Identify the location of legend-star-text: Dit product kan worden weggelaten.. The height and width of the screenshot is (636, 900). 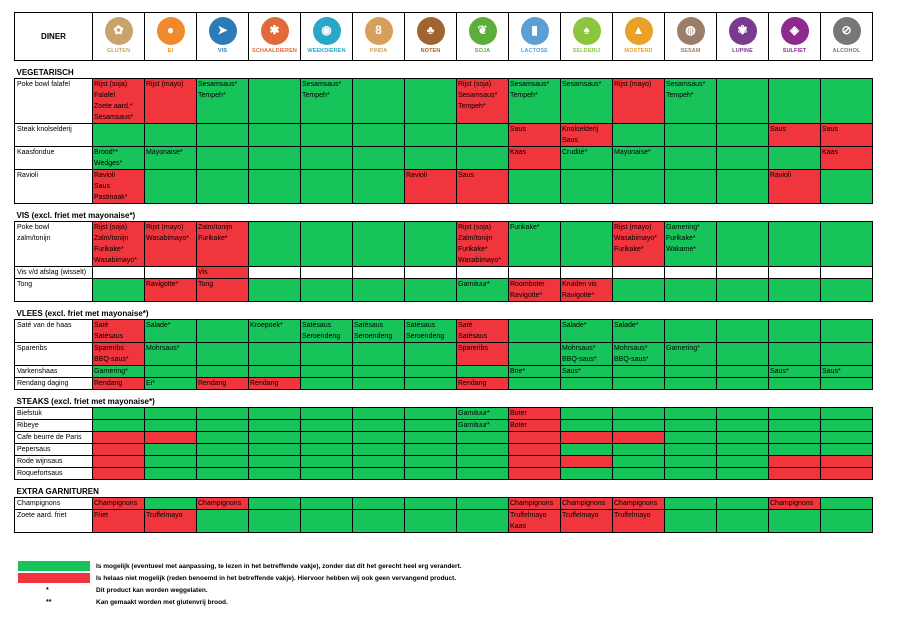
(152, 590).